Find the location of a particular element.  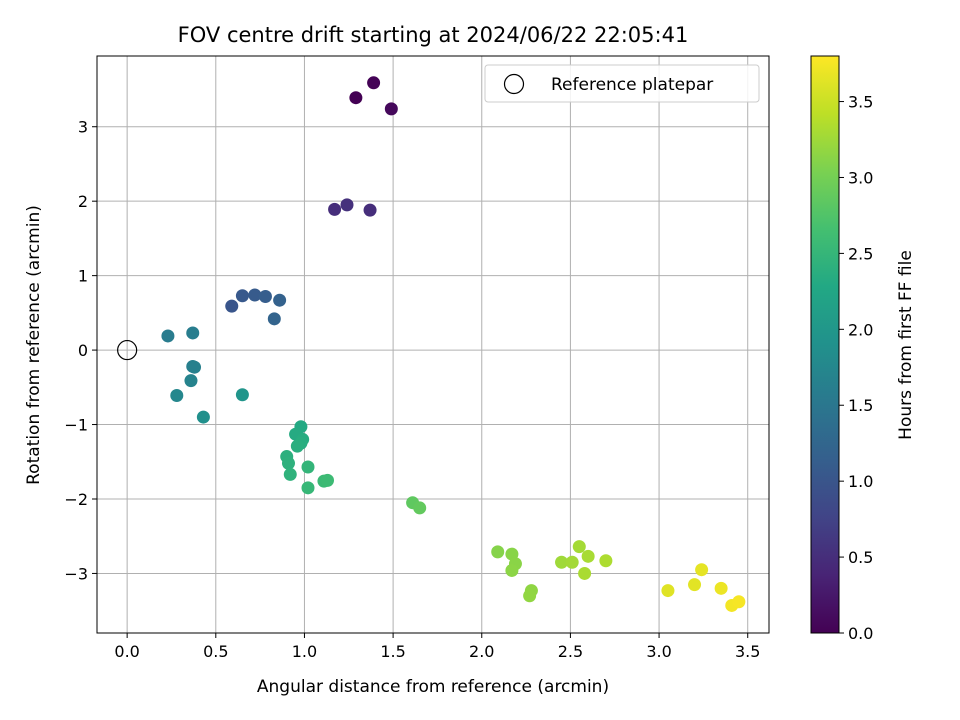

y-tick-label: −2 is located at coordinates (76, 499).